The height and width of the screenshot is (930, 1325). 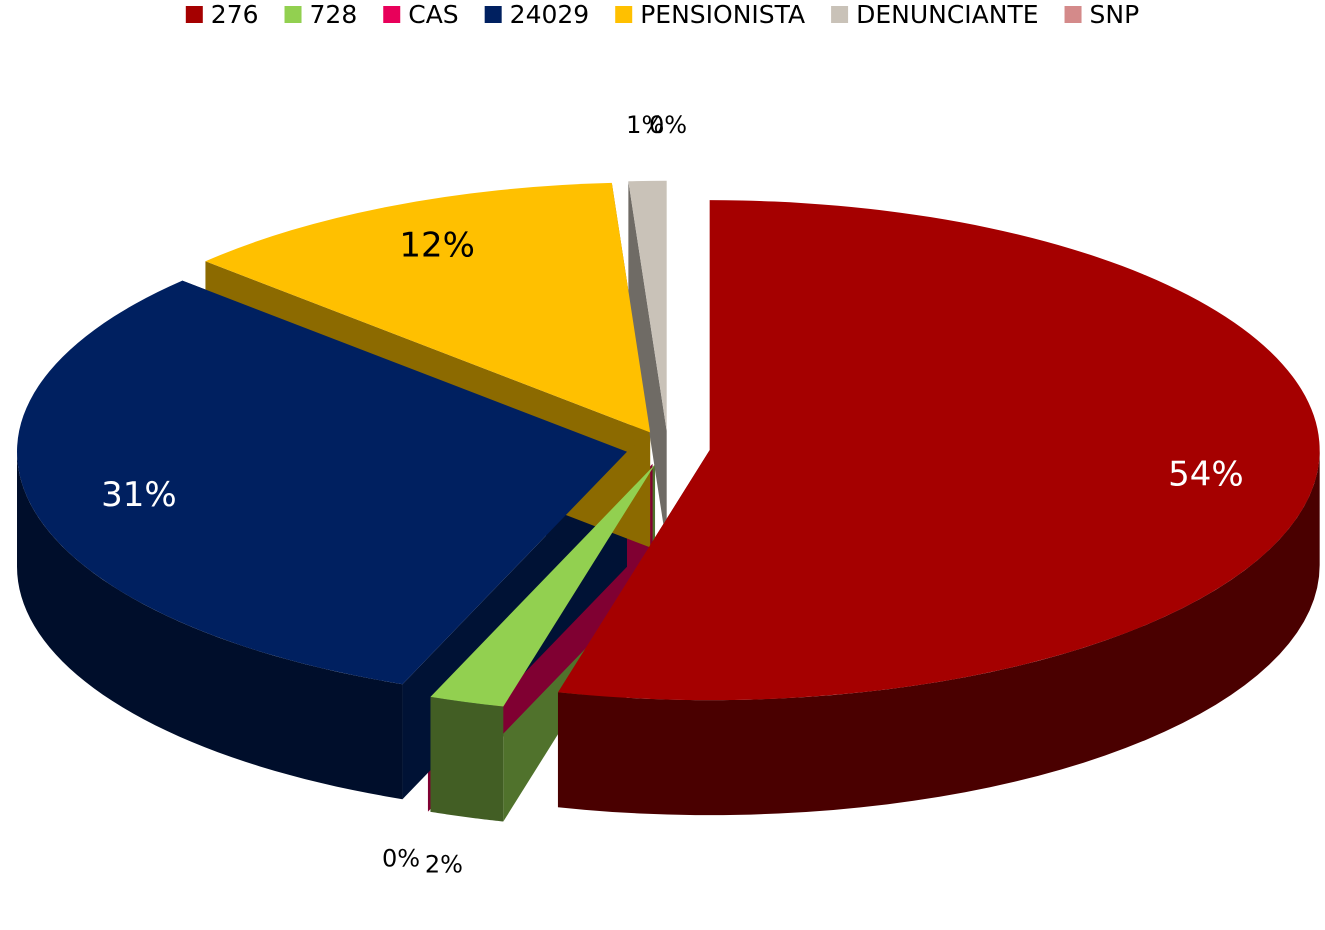 What do you see at coordinates (550, 14) in the screenshot?
I see `legend-label: 24029` at bounding box center [550, 14].